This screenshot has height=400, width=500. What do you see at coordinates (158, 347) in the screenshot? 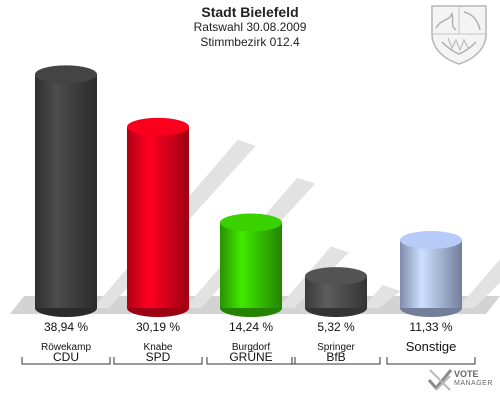
I see `candidate-label: Knabe` at bounding box center [158, 347].